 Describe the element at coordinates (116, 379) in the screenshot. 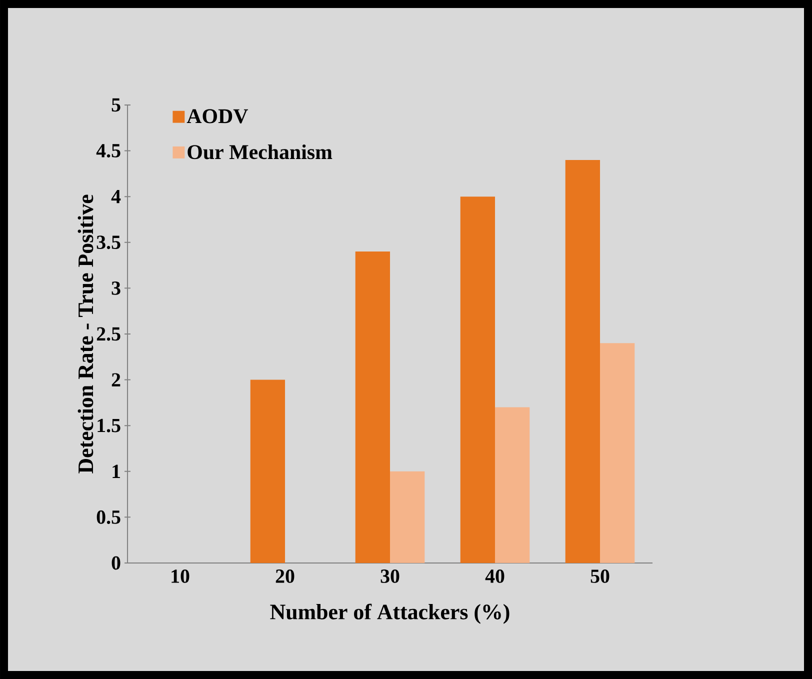

I see `y-tick-label: 2` at that location.